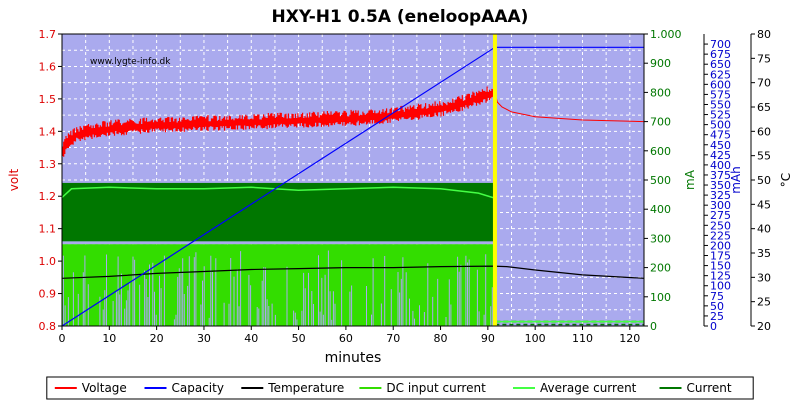 The width and height of the screenshot is (800, 400). What do you see at coordinates (393, 338) in the screenshot?
I see `x-tick-label: 70` at bounding box center [393, 338].